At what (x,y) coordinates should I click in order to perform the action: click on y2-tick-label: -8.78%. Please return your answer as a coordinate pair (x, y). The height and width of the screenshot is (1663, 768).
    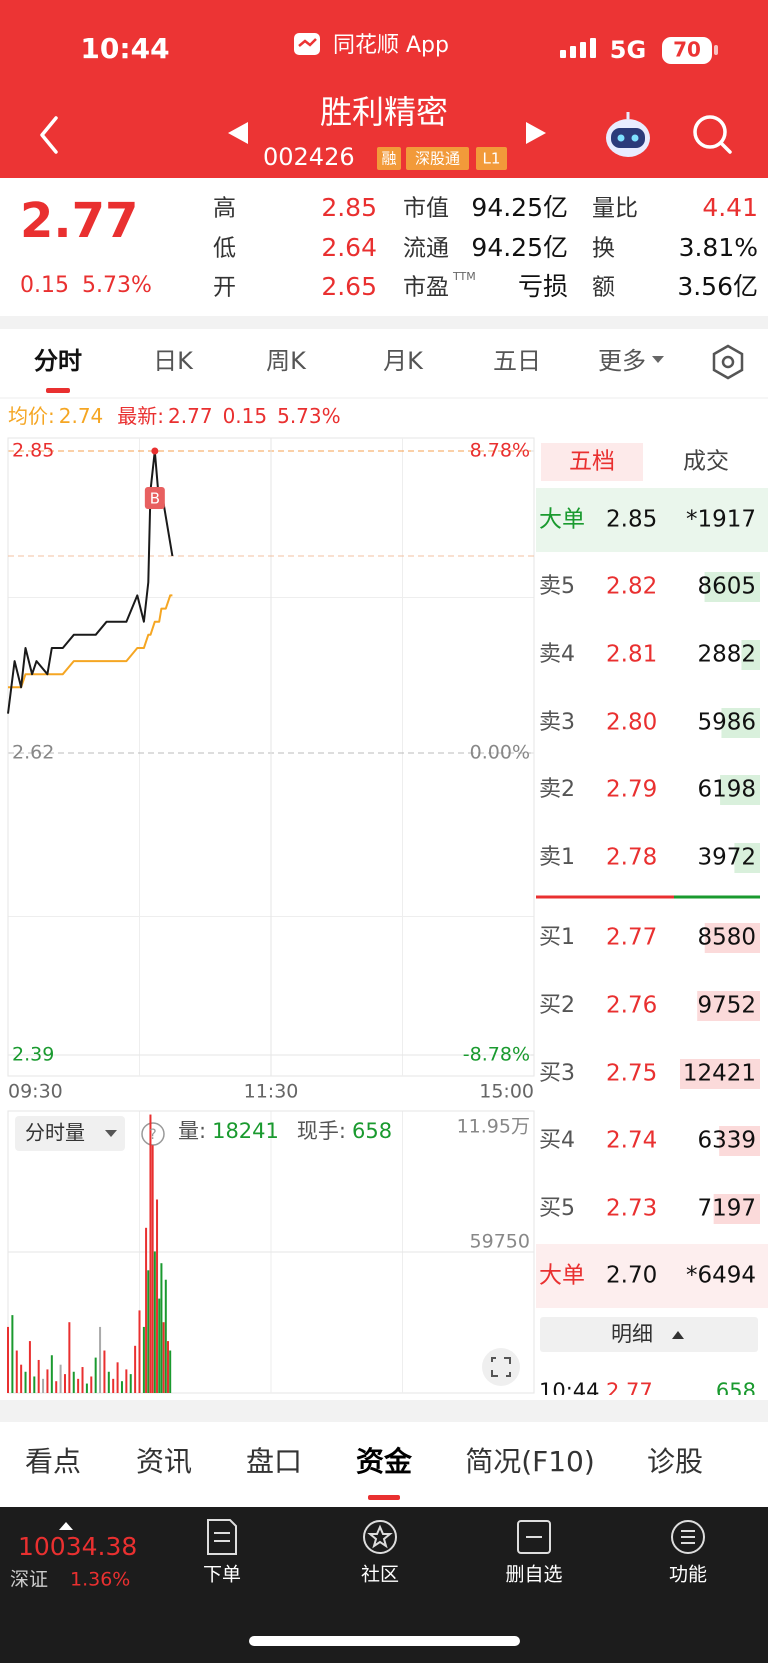
    Looking at the image, I should click on (496, 1055).